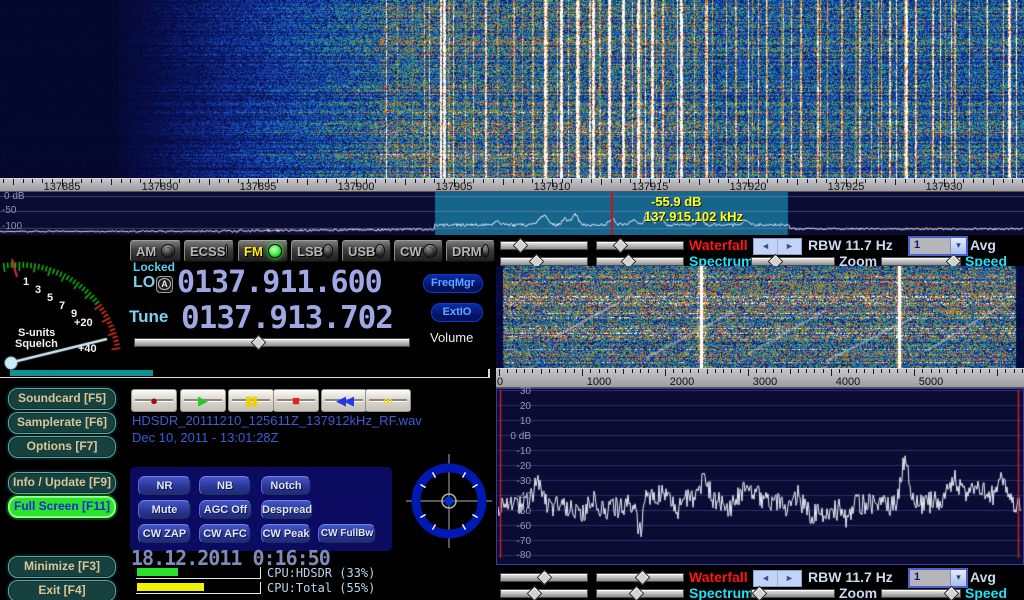 The width and height of the screenshot is (1024, 600). What do you see at coordinates (347, 534) in the screenshot?
I see `cw-fullbw-button: CW FullBw` at bounding box center [347, 534].